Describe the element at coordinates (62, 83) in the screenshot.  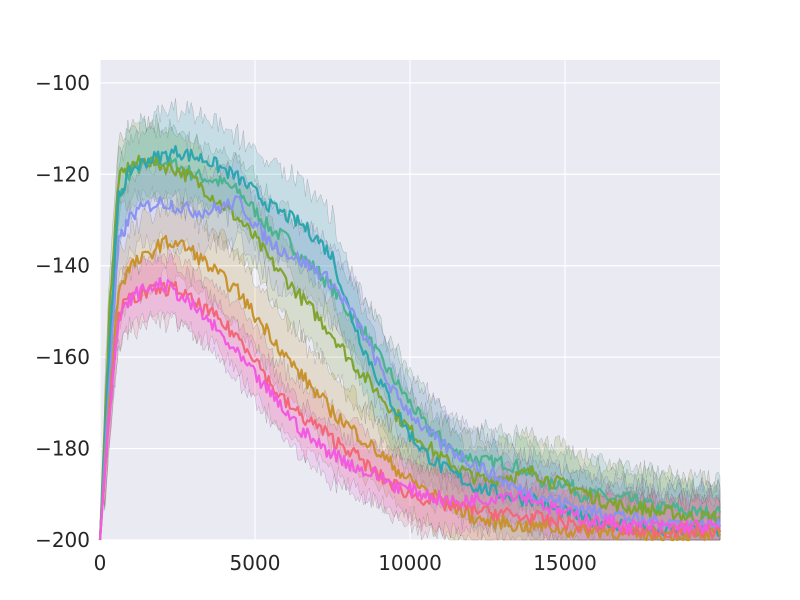
I see `y-tick-label: −100` at that location.